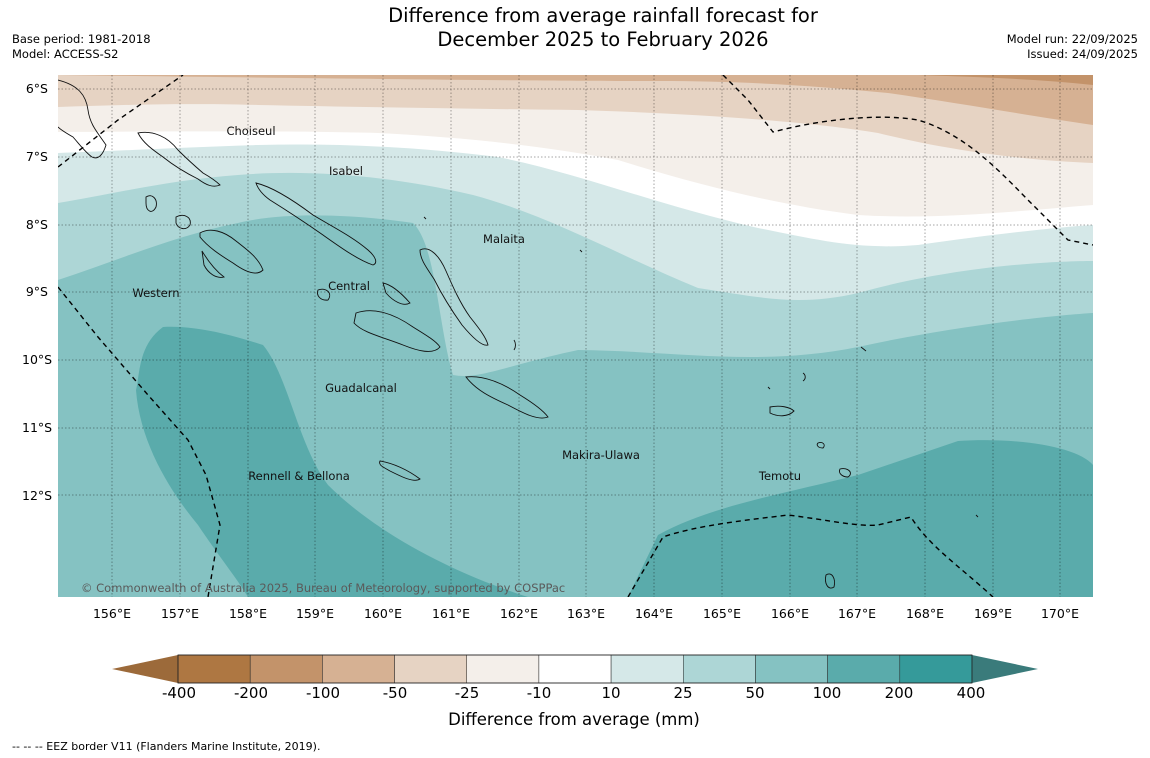 The height and width of the screenshot is (758, 1150). Describe the element at coordinates (575, 100) in the screenshot. I see `band-neg100-neg50` at that location.